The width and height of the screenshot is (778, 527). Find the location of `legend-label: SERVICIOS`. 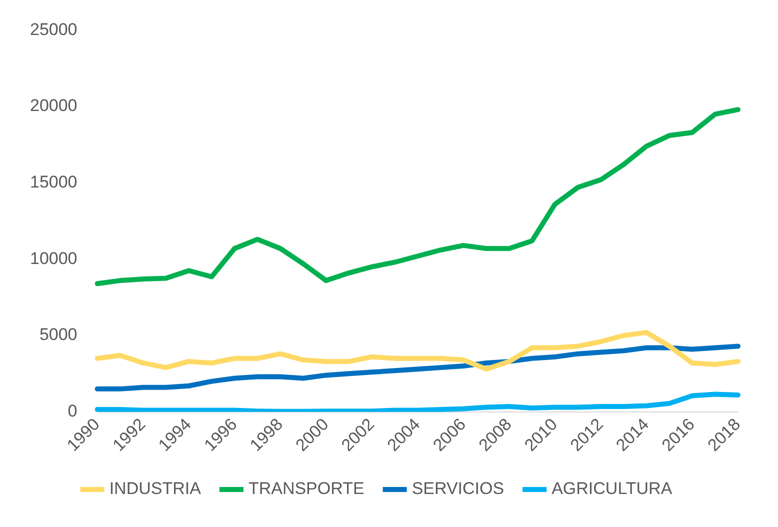

legend-label: SERVICIOS is located at coordinates (458, 488).